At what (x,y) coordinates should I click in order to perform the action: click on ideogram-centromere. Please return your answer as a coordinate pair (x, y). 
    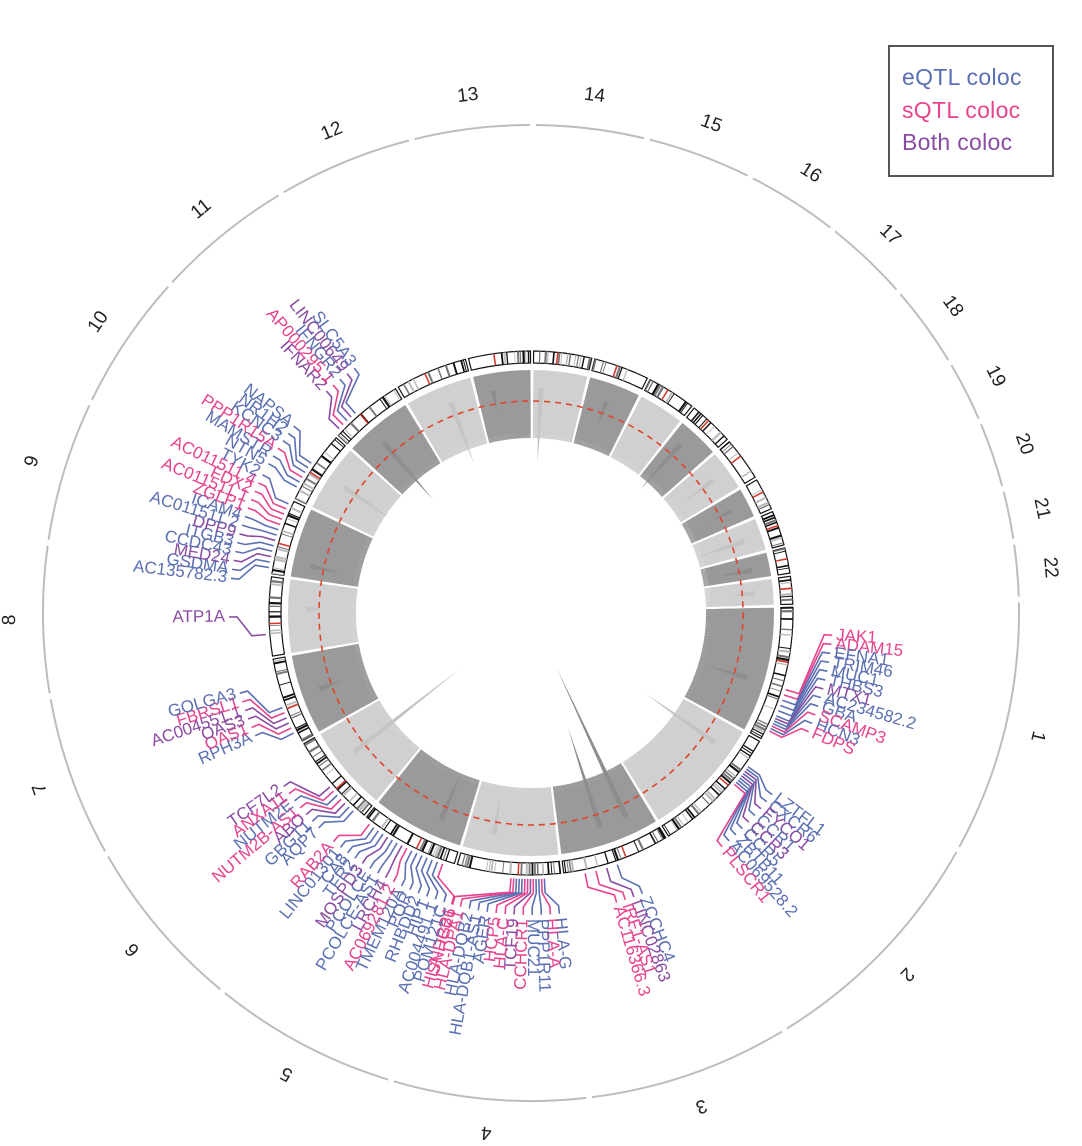
    Looking at the image, I should click on (292, 706).